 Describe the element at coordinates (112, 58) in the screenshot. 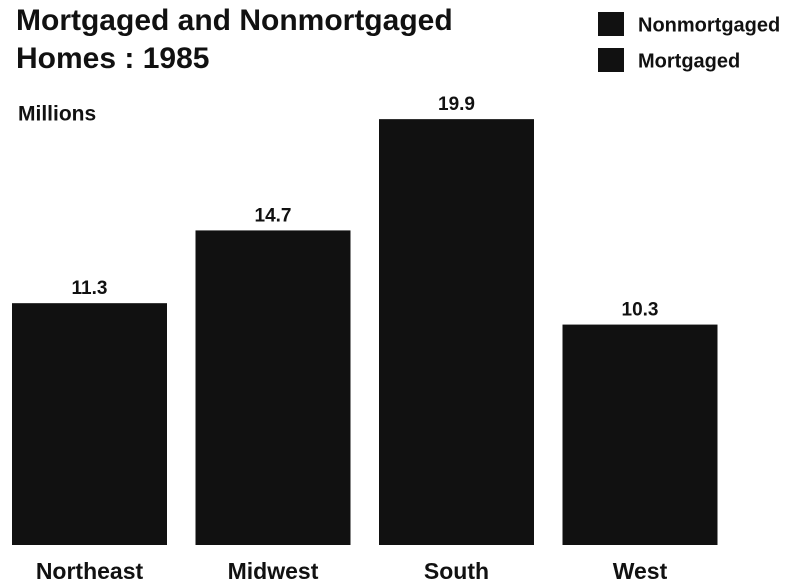

I see `chart-title: Homes : 1985` at that location.